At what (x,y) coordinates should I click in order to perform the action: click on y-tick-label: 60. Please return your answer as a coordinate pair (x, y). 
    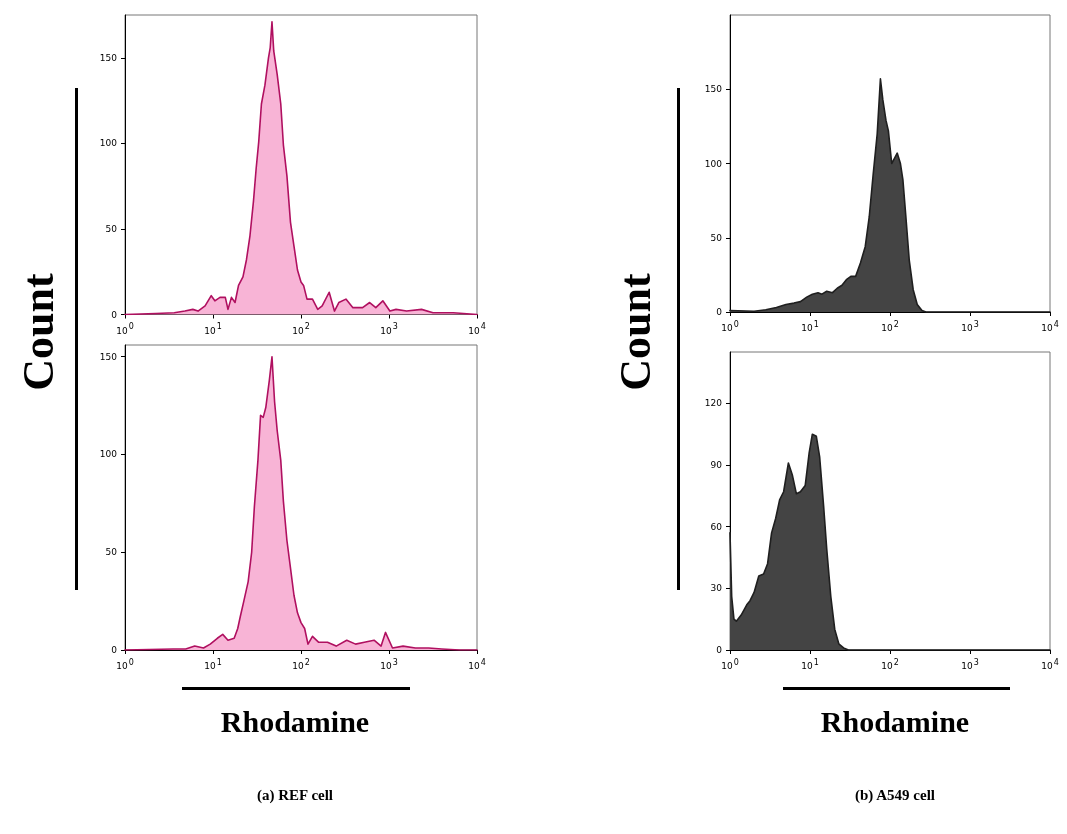
    Looking at the image, I should click on (716, 526).